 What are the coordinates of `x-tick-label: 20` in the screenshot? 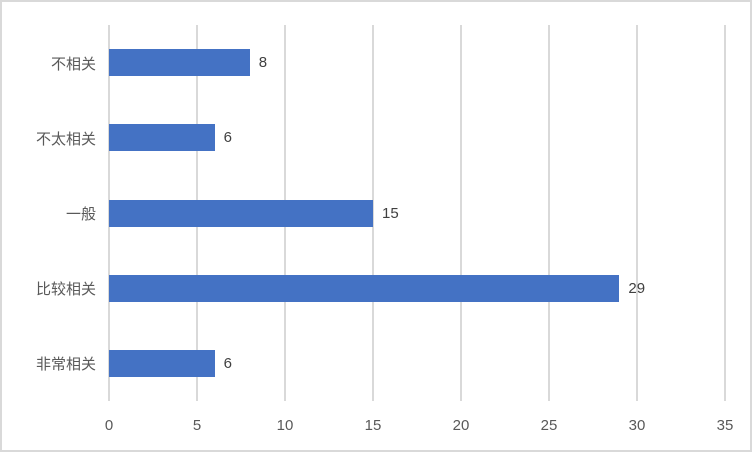 It's located at (461, 425).